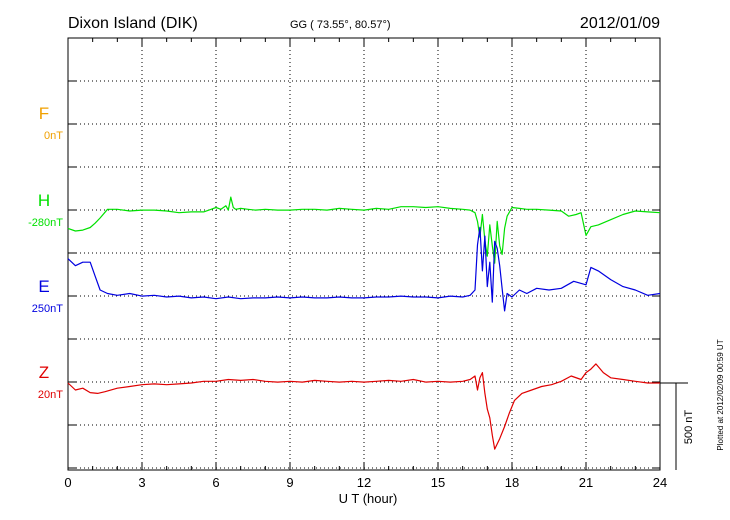  I want to click on series-name-z: Z, so click(44, 372).